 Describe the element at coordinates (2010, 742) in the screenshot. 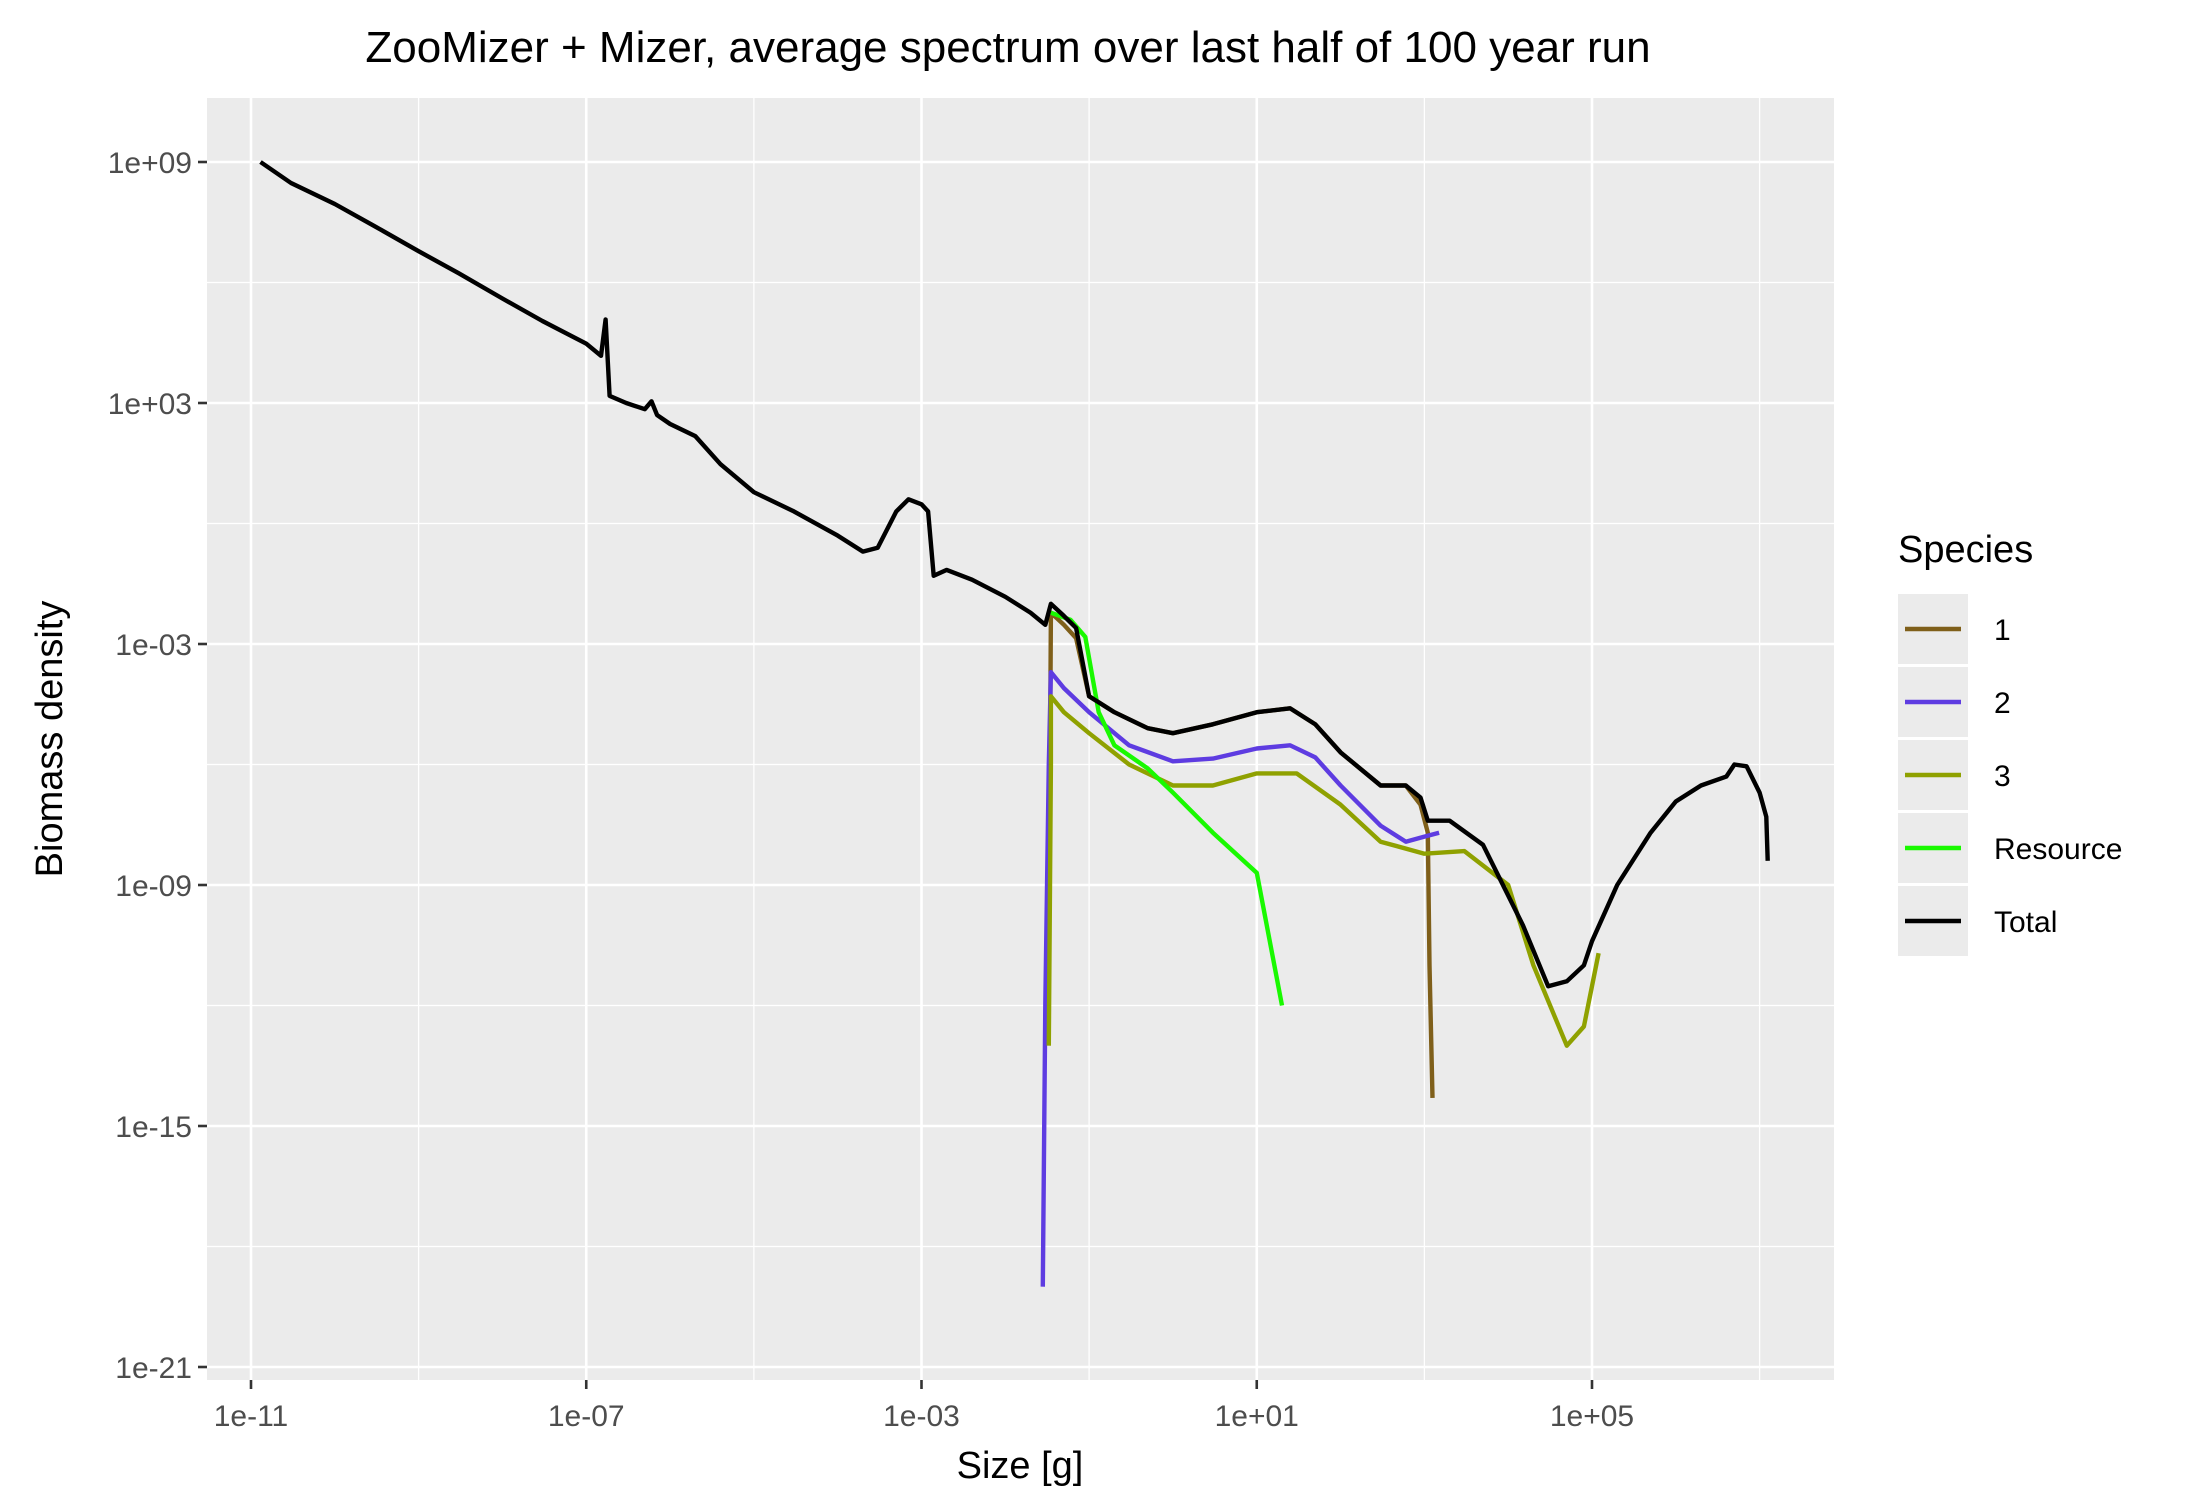

I see `legend: Species 1 2 3 Resource Total` at that location.